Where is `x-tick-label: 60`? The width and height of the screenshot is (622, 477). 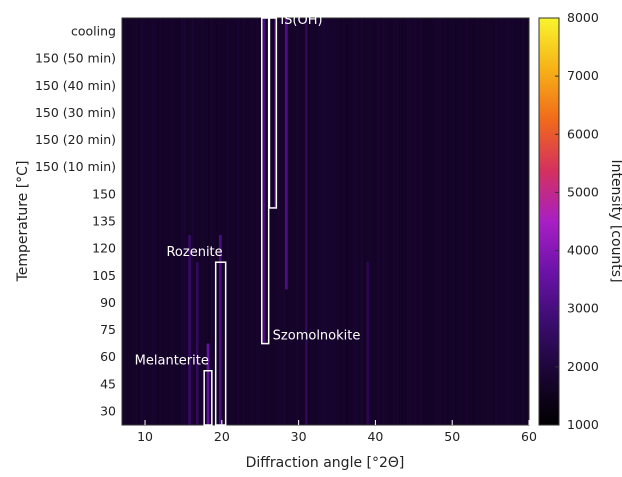 x-tick-label: 60 is located at coordinates (529, 436).